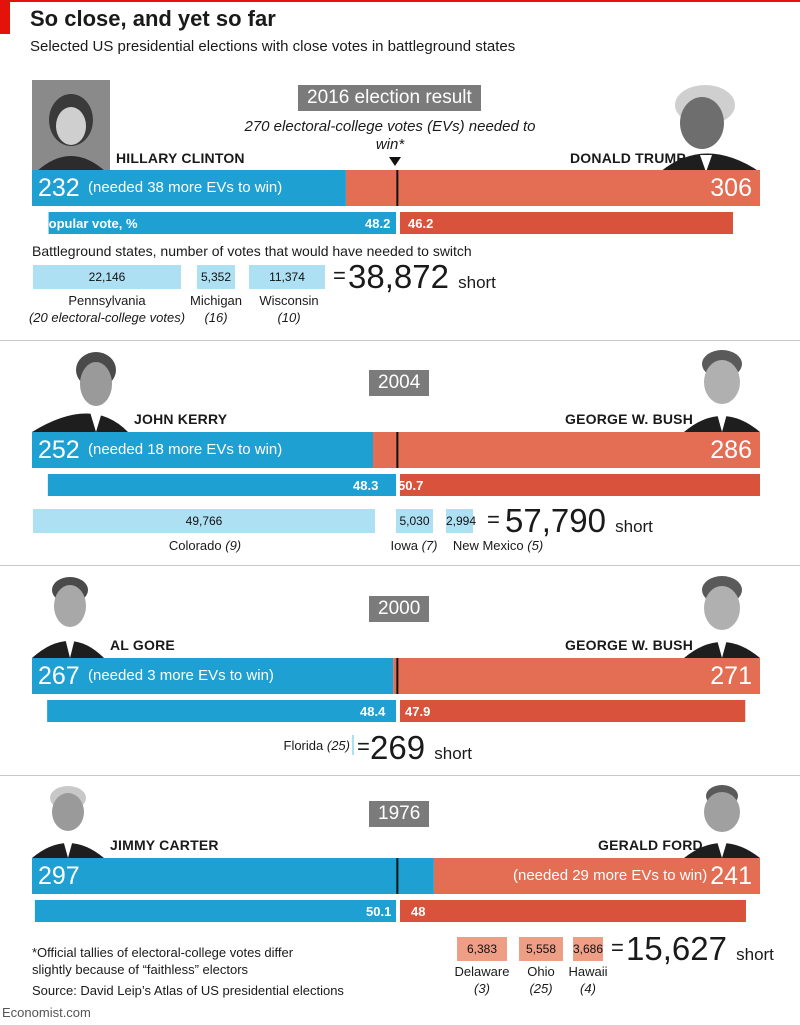 The height and width of the screenshot is (1025, 800). I want to click on dem-ev-2004: 252, so click(59, 450).